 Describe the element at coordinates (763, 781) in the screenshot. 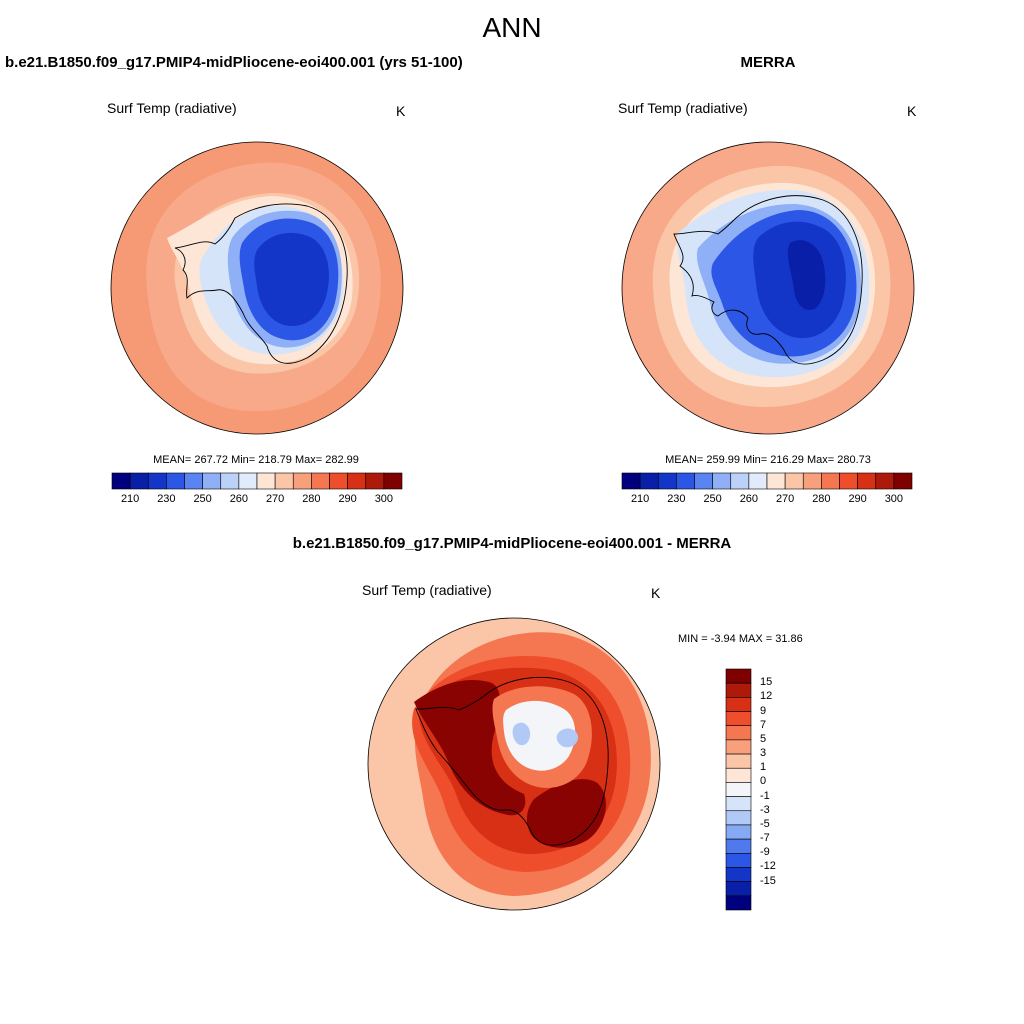

I see `colorbar-tick-label: 0` at that location.